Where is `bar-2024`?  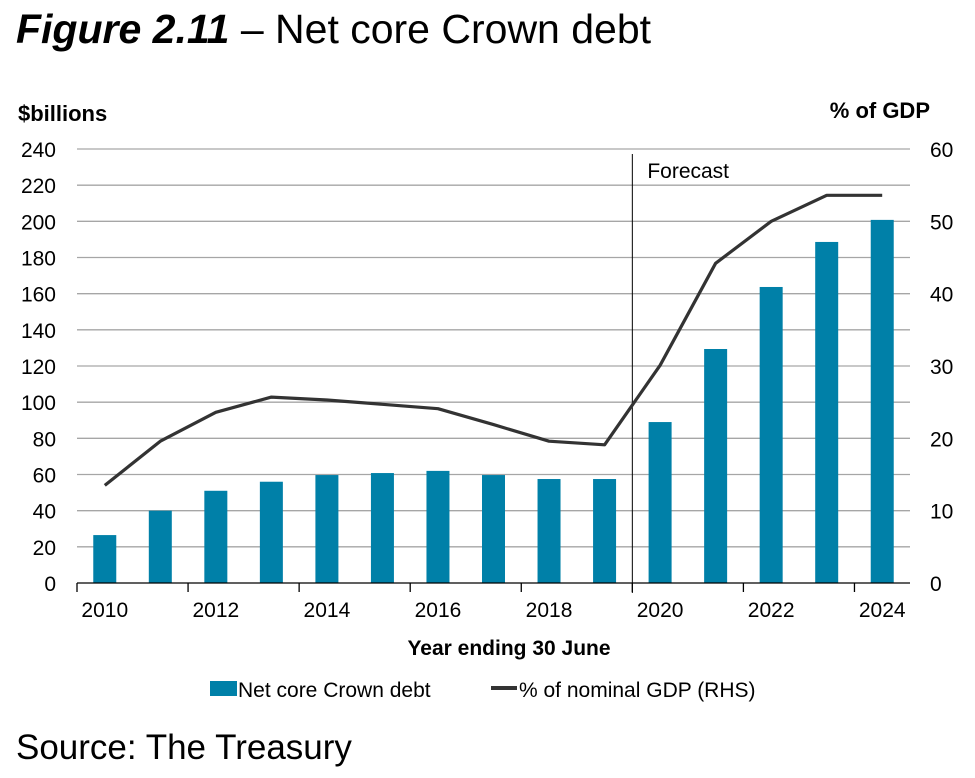
bar-2024 is located at coordinates (882, 401).